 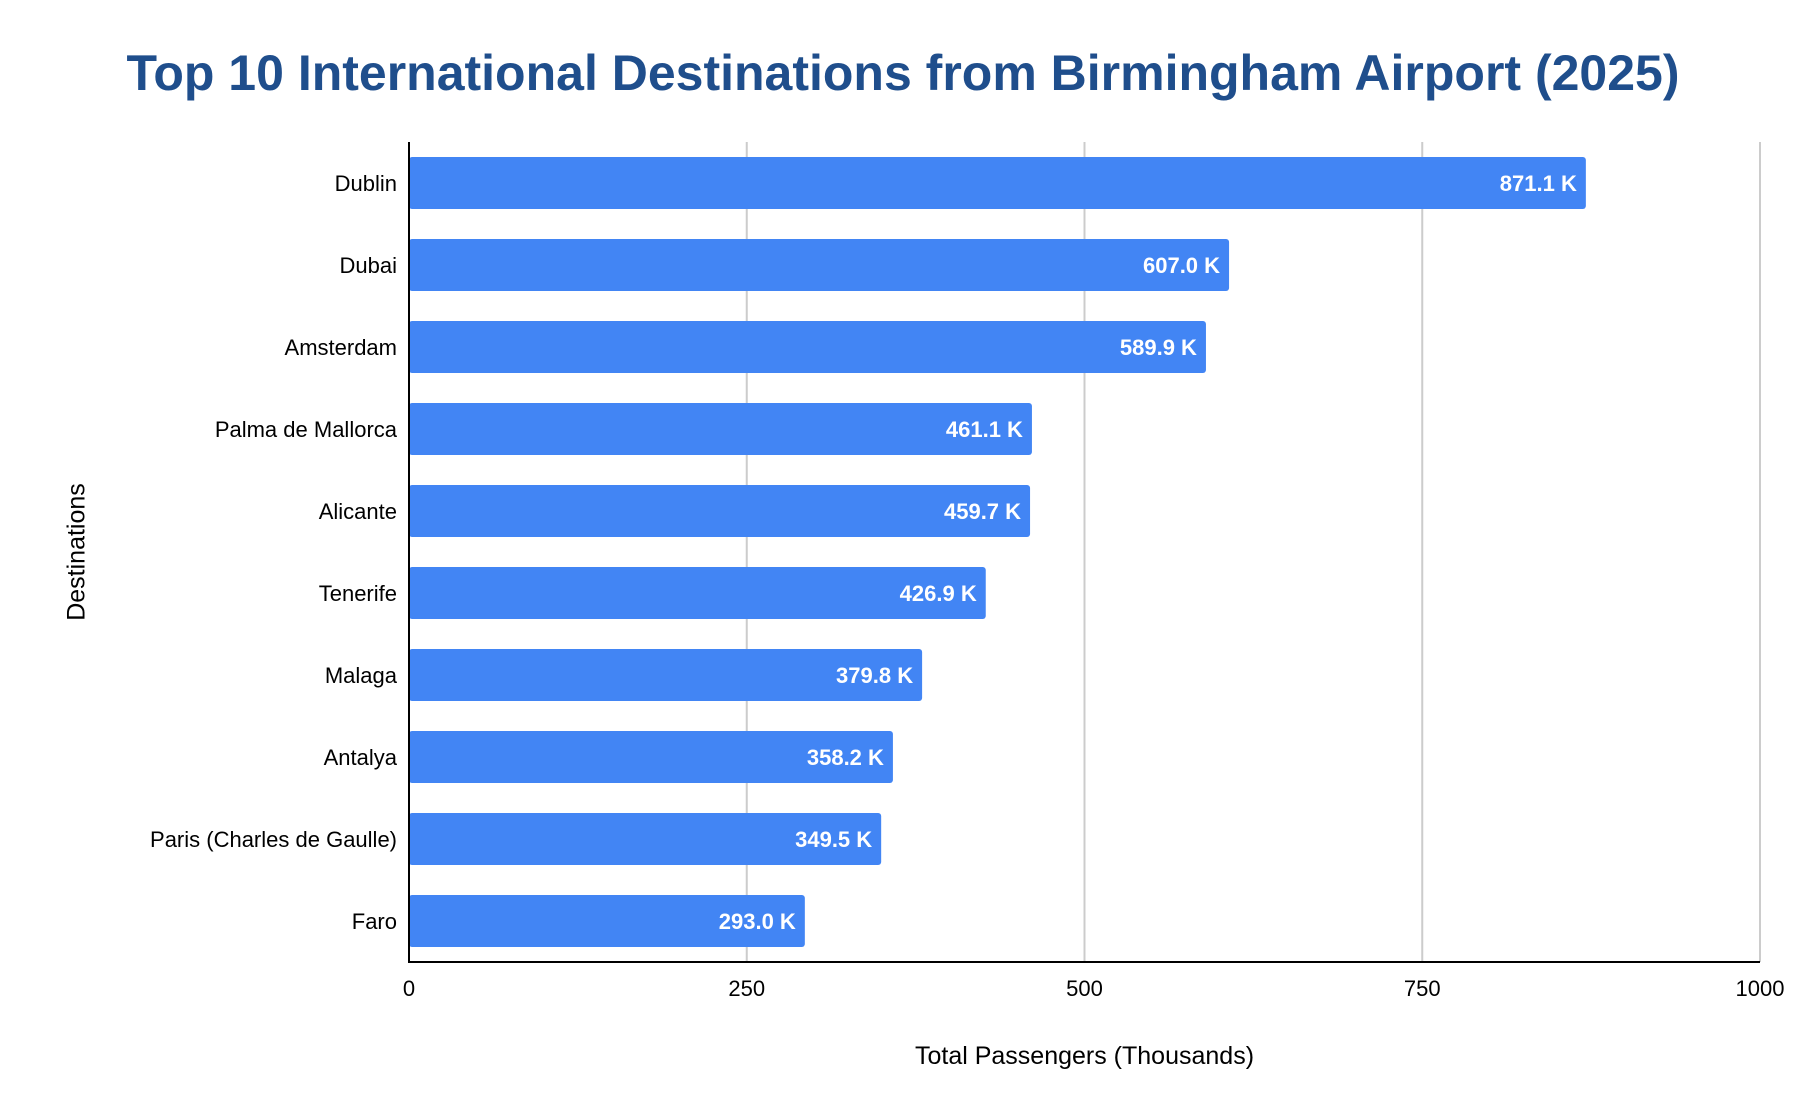 What do you see at coordinates (1084, 1056) in the screenshot?
I see `x-axis-title: Total Passengers (Thousands)` at bounding box center [1084, 1056].